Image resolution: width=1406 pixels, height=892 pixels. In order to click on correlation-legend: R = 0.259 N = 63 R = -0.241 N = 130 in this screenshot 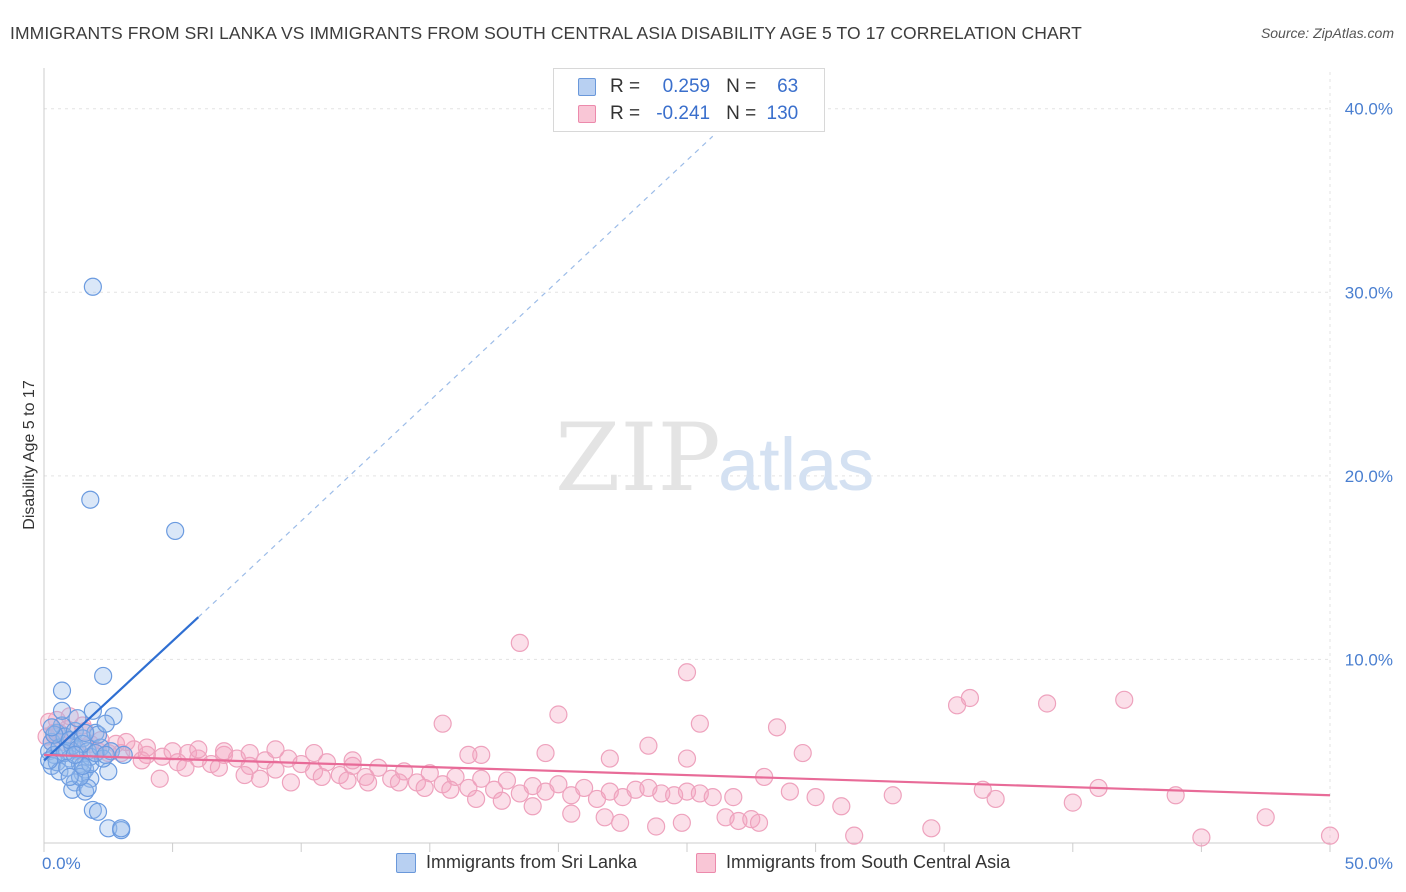, I will do `click(689, 100)`.